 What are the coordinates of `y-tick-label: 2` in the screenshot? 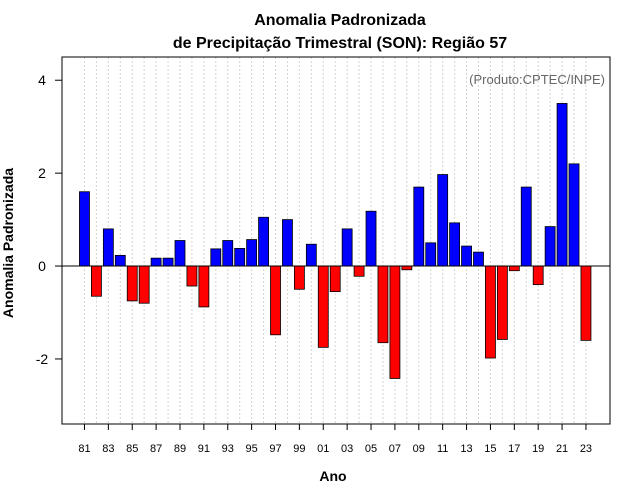 It's located at (42, 173).